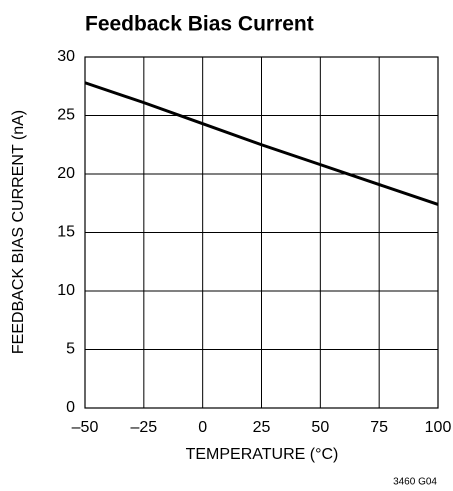 This screenshot has height=491, width=453. I want to click on x-tick-label: 100, so click(438, 427).